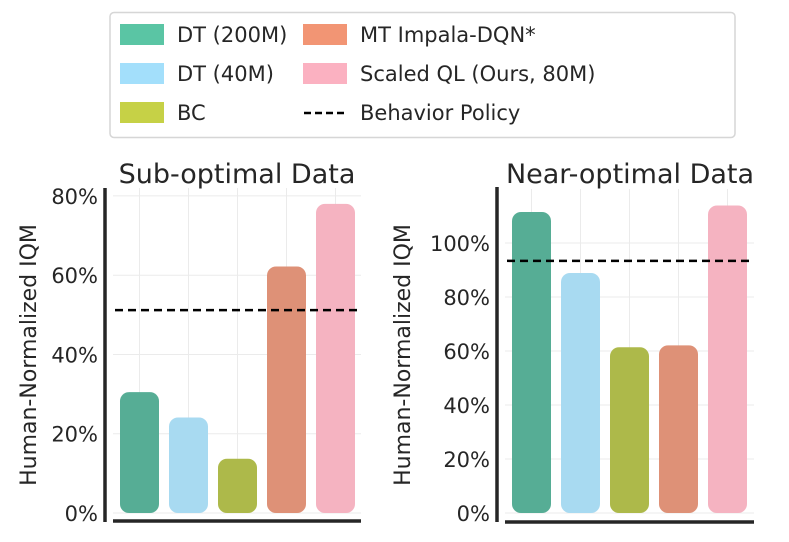  What do you see at coordinates (232, 35) in the screenshot?
I see `legend-label: DT (200M)` at bounding box center [232, 35].